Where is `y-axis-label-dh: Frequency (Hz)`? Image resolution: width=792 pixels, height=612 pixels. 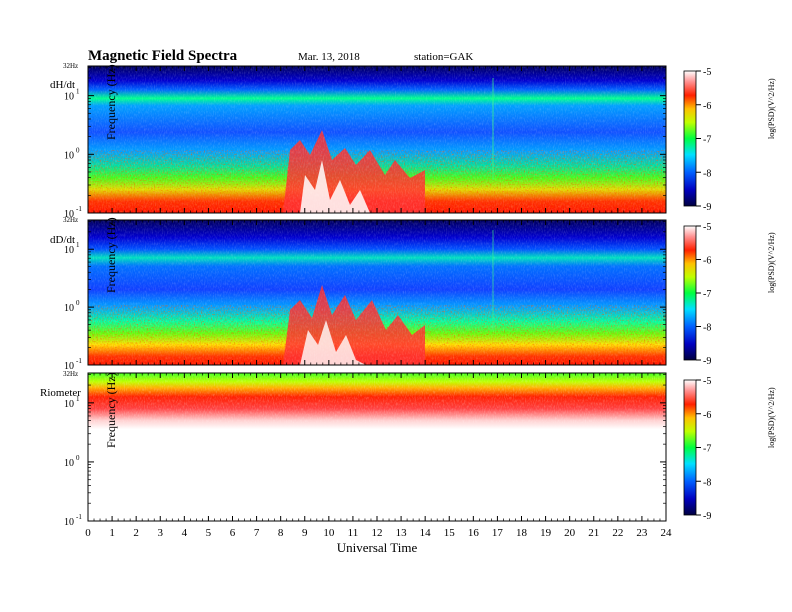
y-axis-label-dh: Frequency (Hz) is located at coordinates (111, 102).